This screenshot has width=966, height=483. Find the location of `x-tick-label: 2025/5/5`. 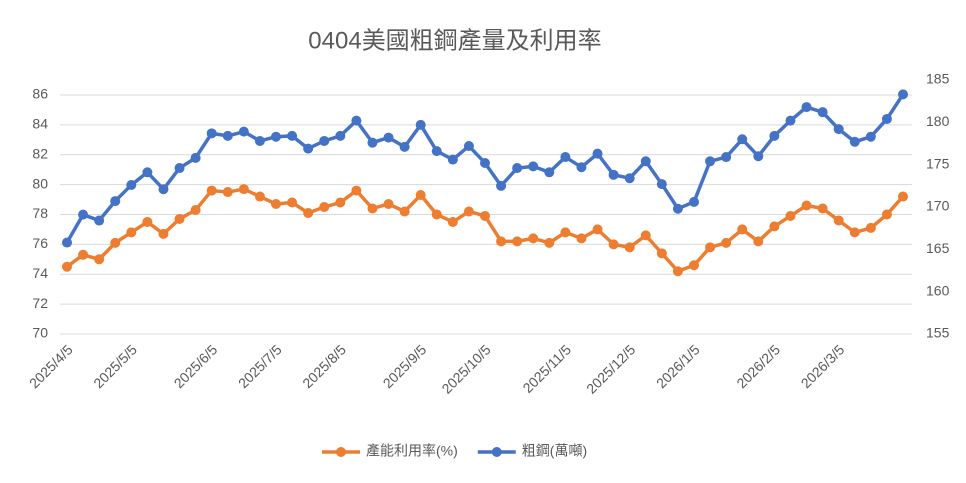

x-tick-label: 2025/5/5 is located at coordinates (115, 366).